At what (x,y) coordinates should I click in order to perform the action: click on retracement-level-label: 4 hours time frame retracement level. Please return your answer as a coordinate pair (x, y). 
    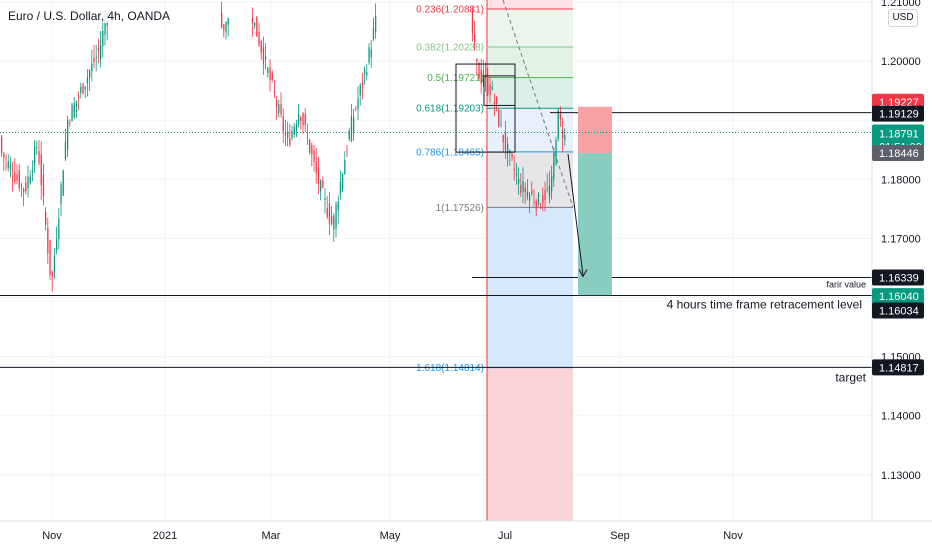
    Looking at the image, I should click on (764, 304).